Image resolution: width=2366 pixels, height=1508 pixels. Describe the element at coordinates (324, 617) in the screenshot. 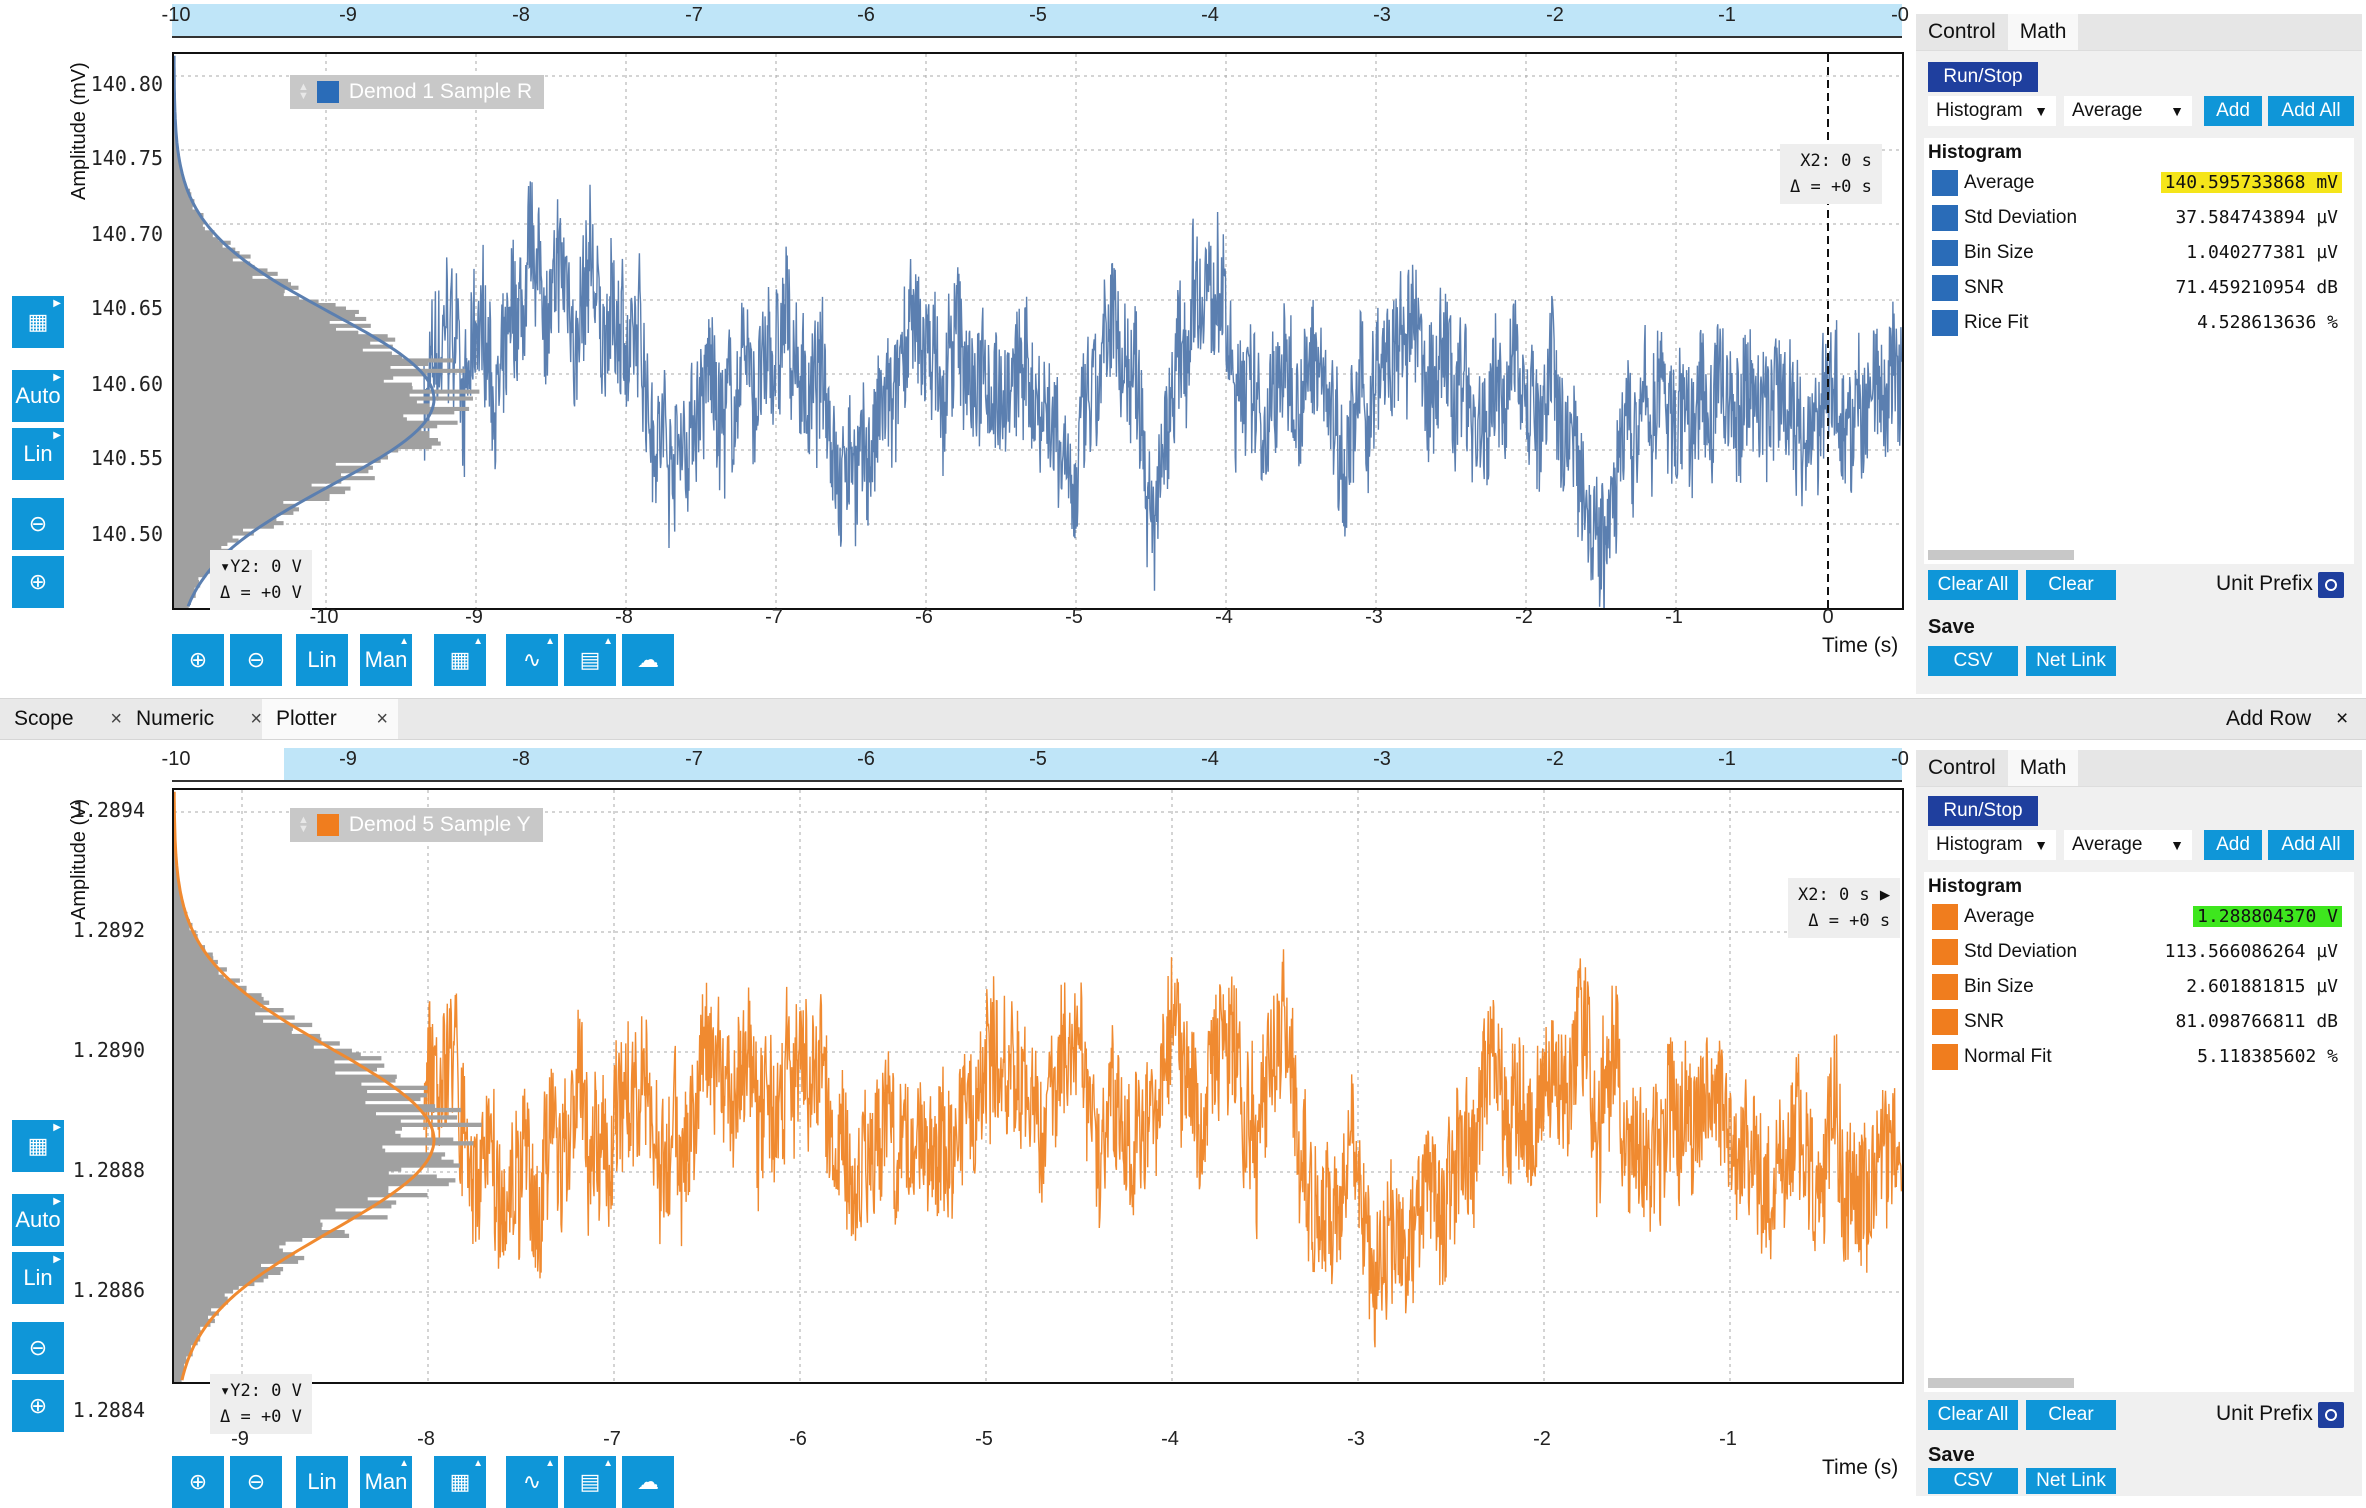

I see `x-tick-label: -10` at that location.